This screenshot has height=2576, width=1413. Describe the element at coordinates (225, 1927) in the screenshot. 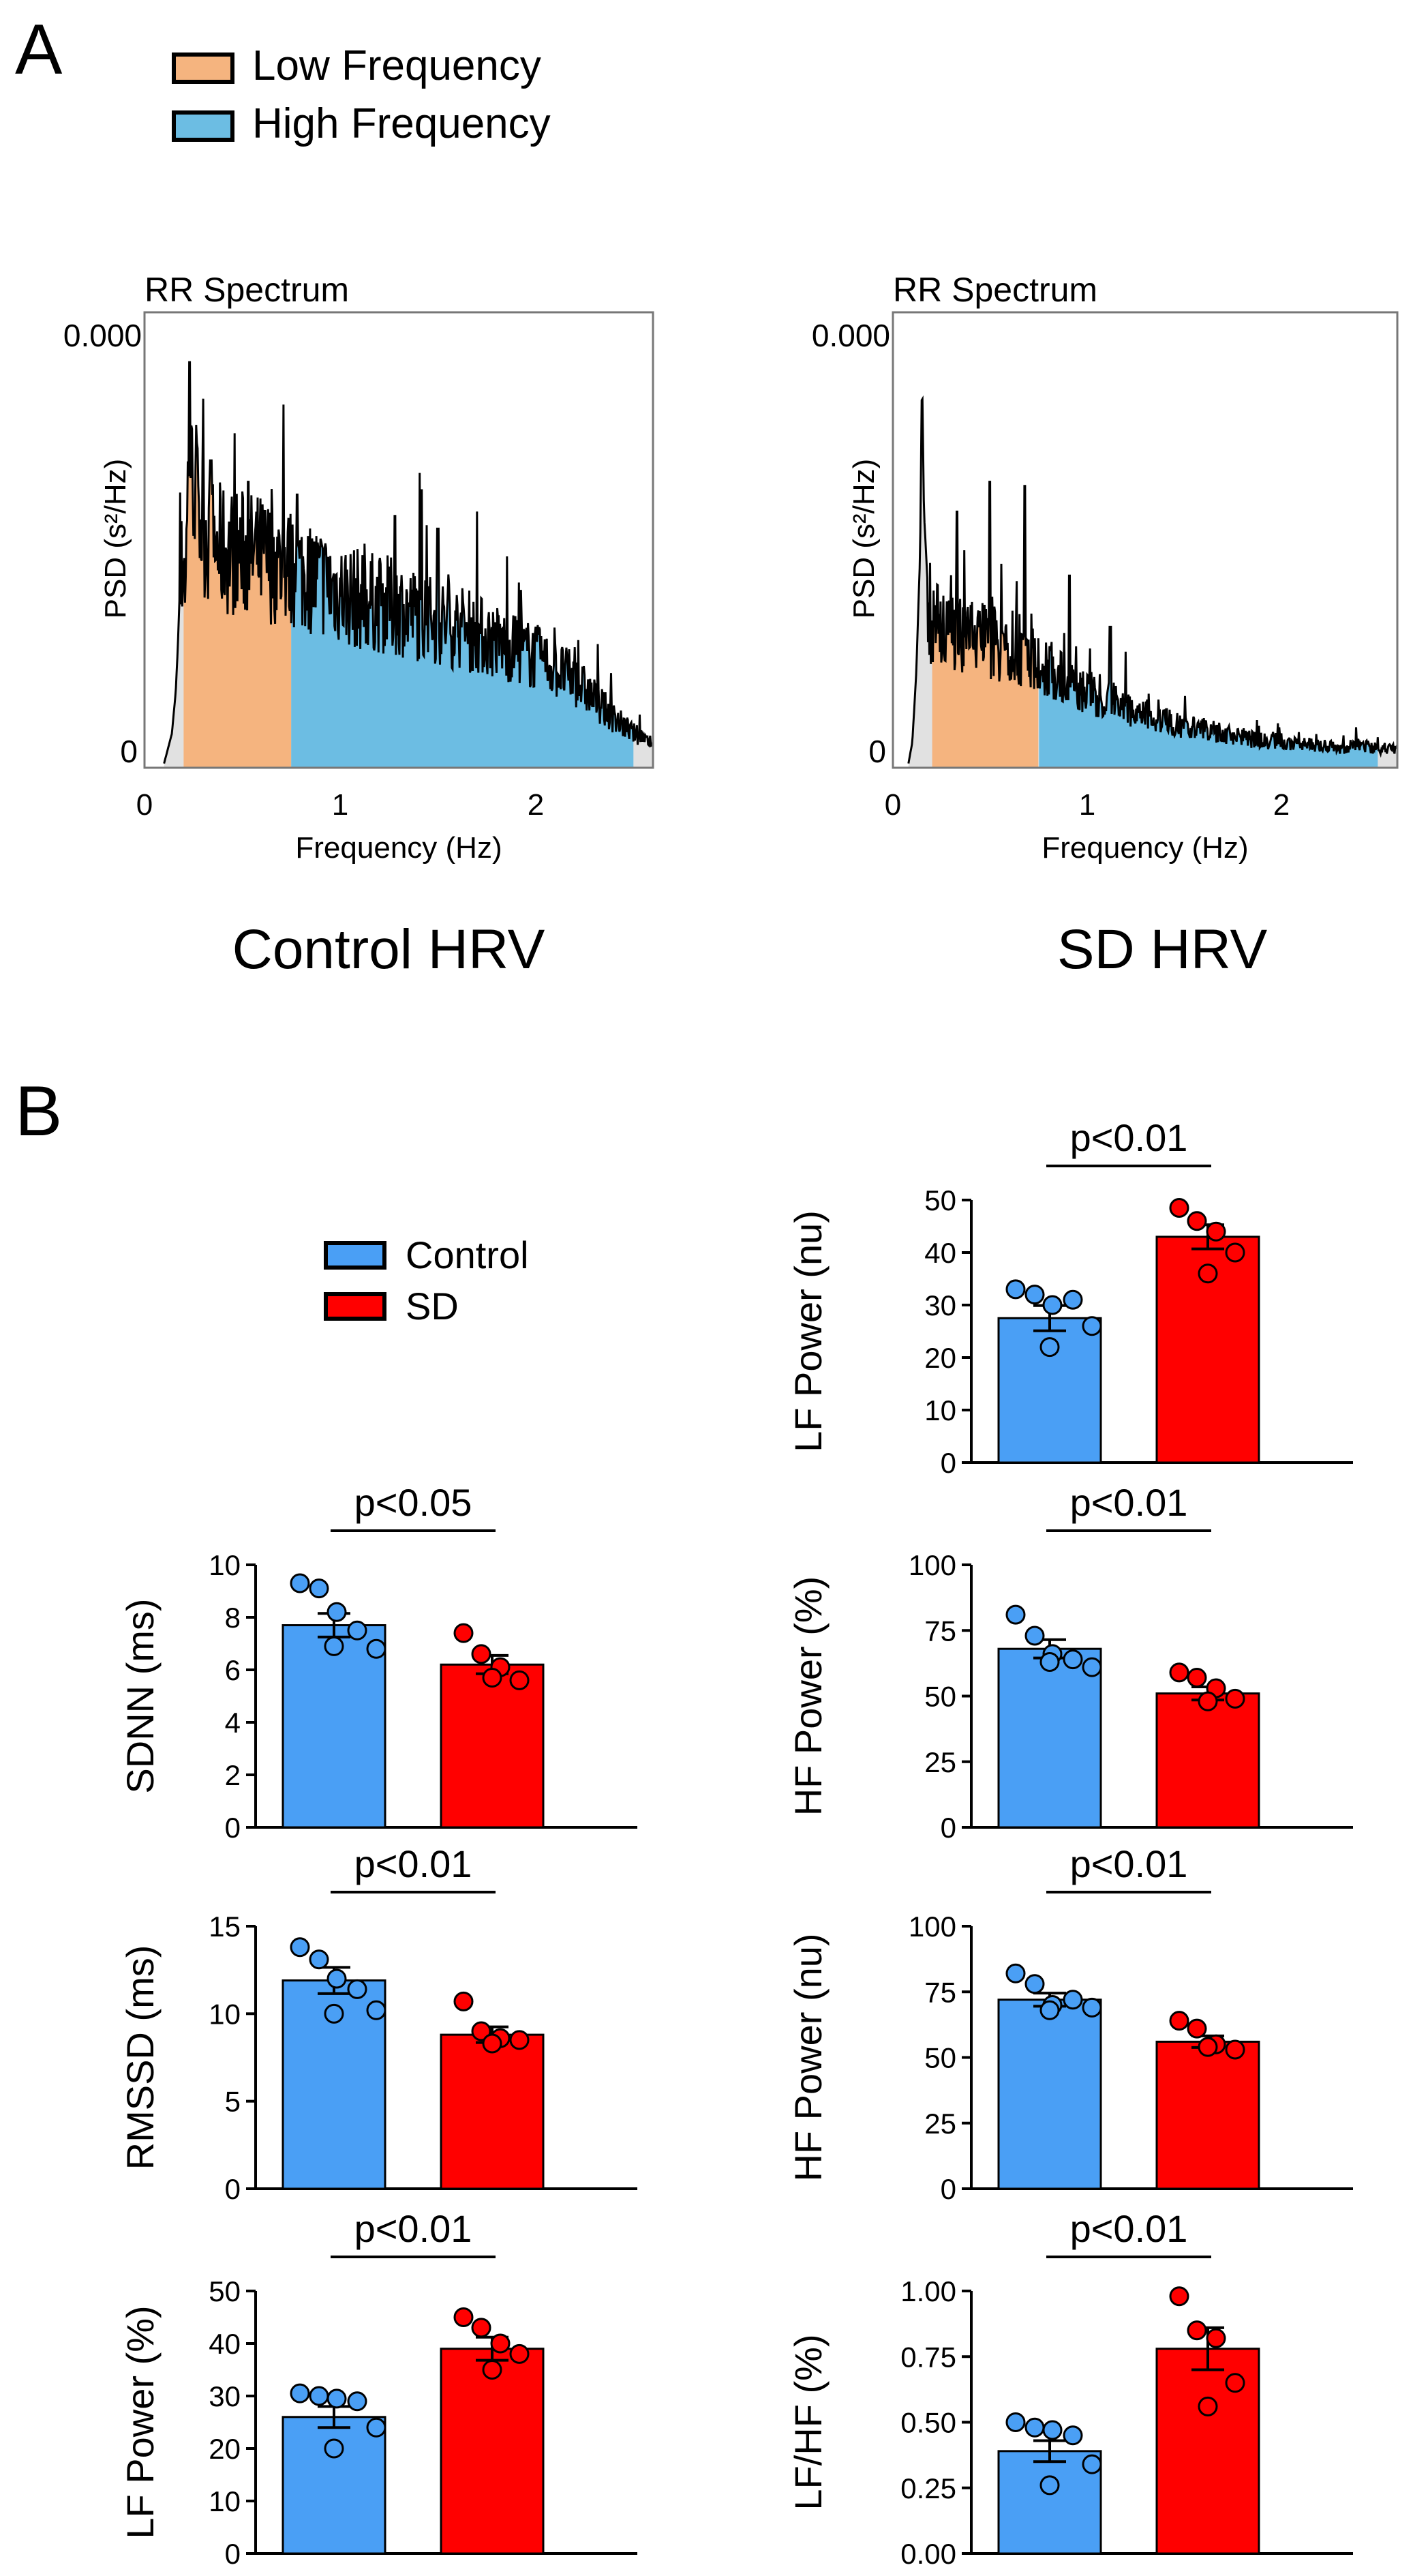

I see `y-tick-label: 15` at that location.